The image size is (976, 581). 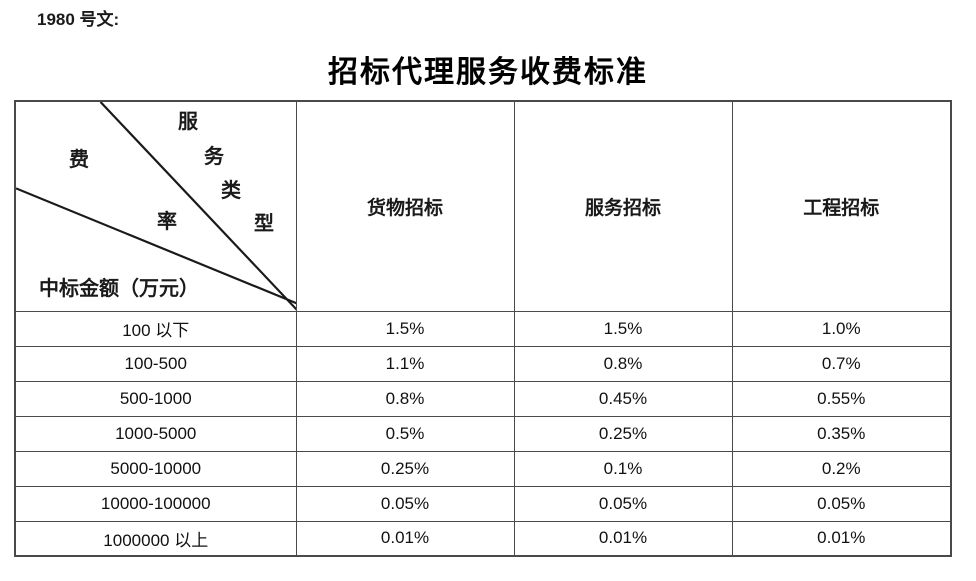 What do you see at coordinates (841, 206) in the screenshot?
I see `column-header-engineering: 工程招标` at bounding box center [841, 206].